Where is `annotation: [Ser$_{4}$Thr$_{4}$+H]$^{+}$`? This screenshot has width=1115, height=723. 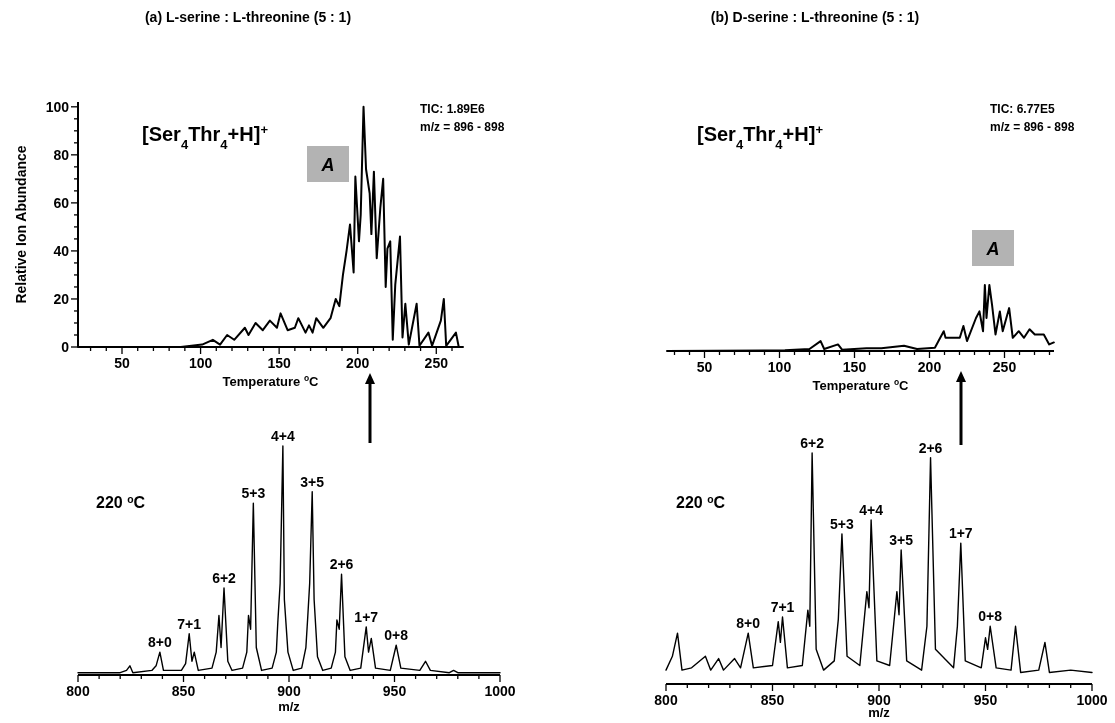 annotation: [Ser$_{4}$Thr$_{4}$+H]$^{+}$ is located at coordinates (205, 136).